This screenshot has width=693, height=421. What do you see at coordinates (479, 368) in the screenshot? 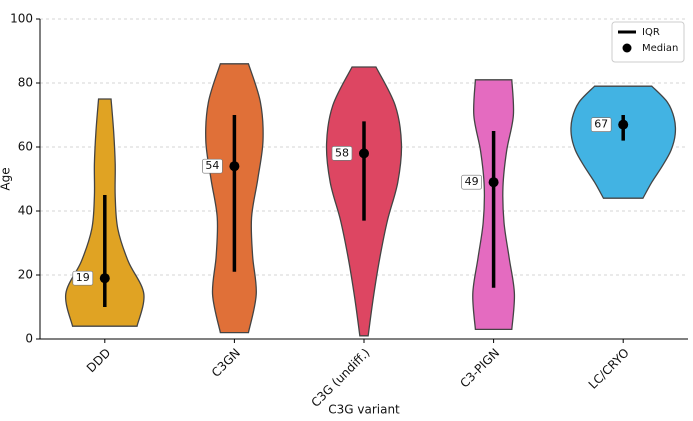
I see `x-tick-label: C3-PIGN` at bounding box center [479, 368].